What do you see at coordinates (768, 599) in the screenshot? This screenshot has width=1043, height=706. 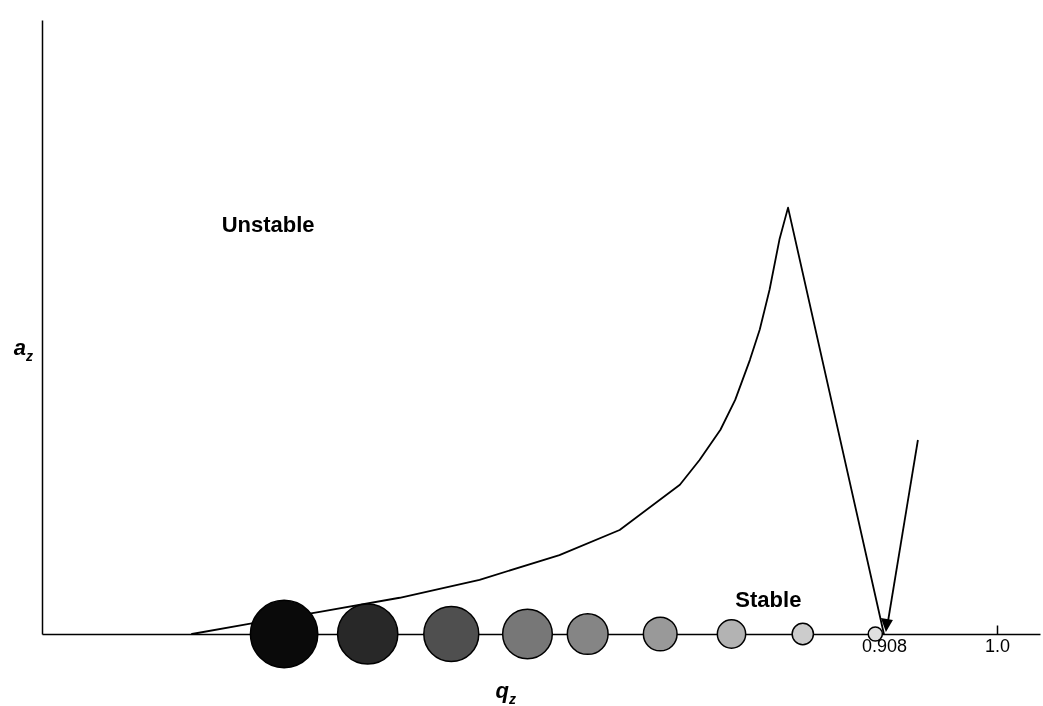 I see `annotation: Stable` at bounding box center [768, 599].